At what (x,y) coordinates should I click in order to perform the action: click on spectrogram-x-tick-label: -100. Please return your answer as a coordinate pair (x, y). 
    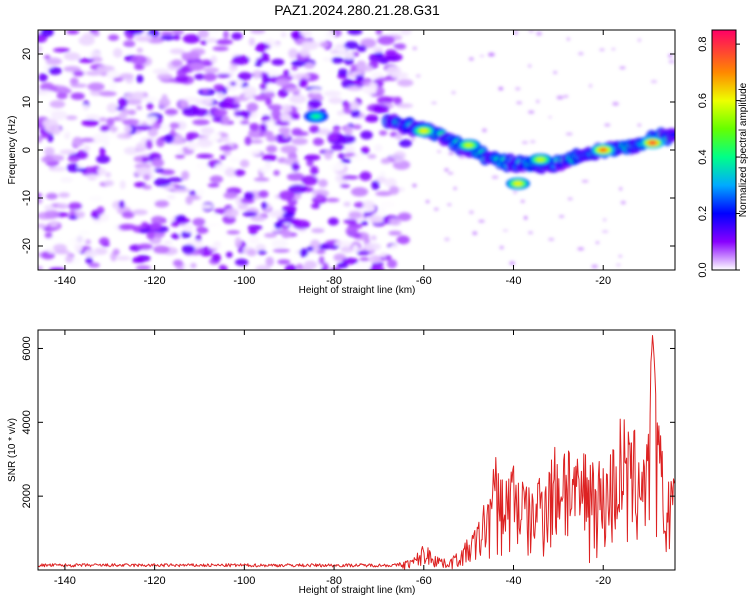
    Looking at the image, I should click on (244, 281).